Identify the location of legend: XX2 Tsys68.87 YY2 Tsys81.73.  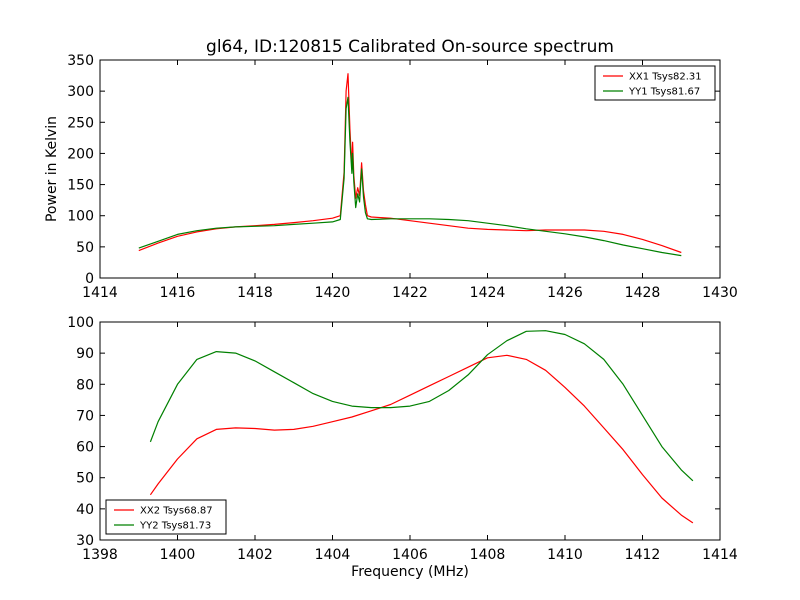
(166, 517).